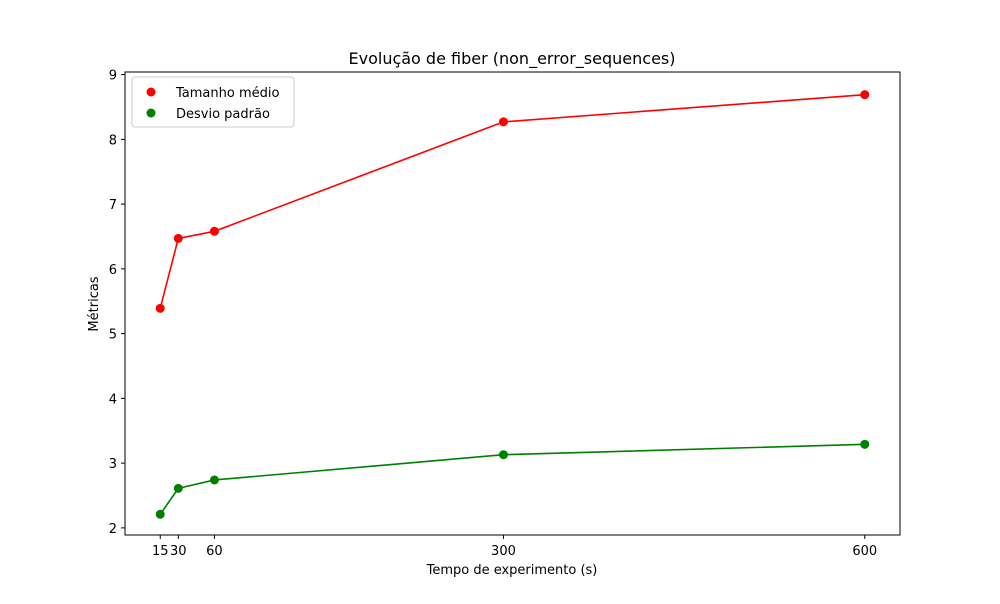  Describe the element at coordinates (113, 140) in the screenshot. I see `y-tick-label: 8` at that location.